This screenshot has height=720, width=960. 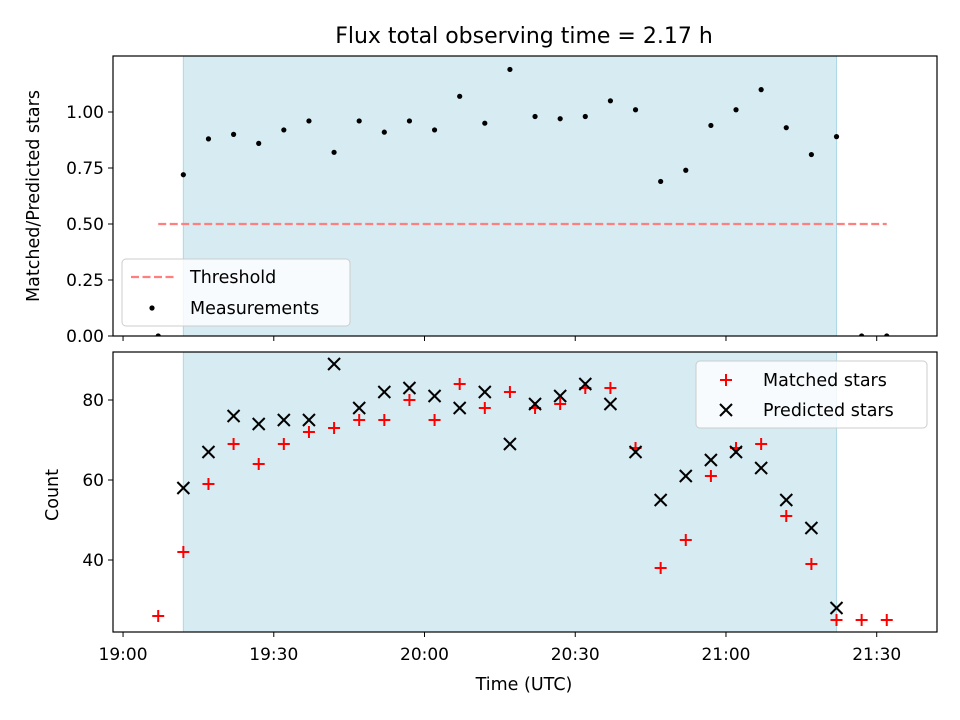 I want to click on legend-top: Threshold Measurements, so click(x=236, y=292).